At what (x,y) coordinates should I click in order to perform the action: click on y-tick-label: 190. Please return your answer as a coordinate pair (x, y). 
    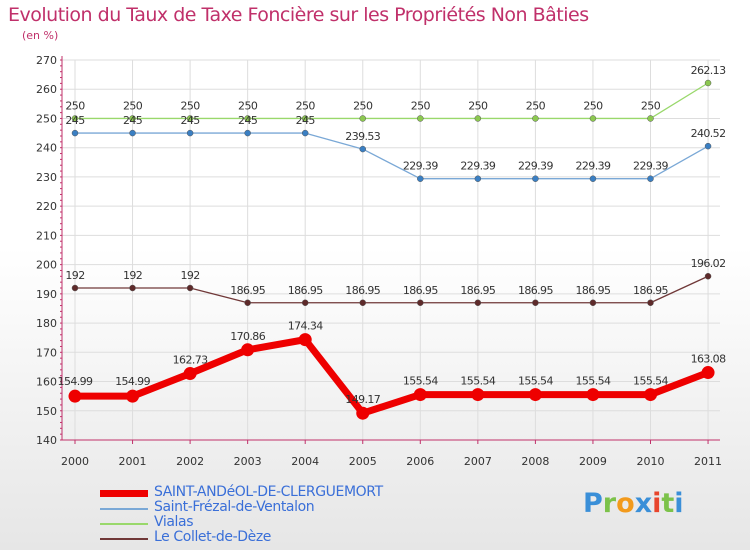
    Looking at the image, I should click on (46, 294).